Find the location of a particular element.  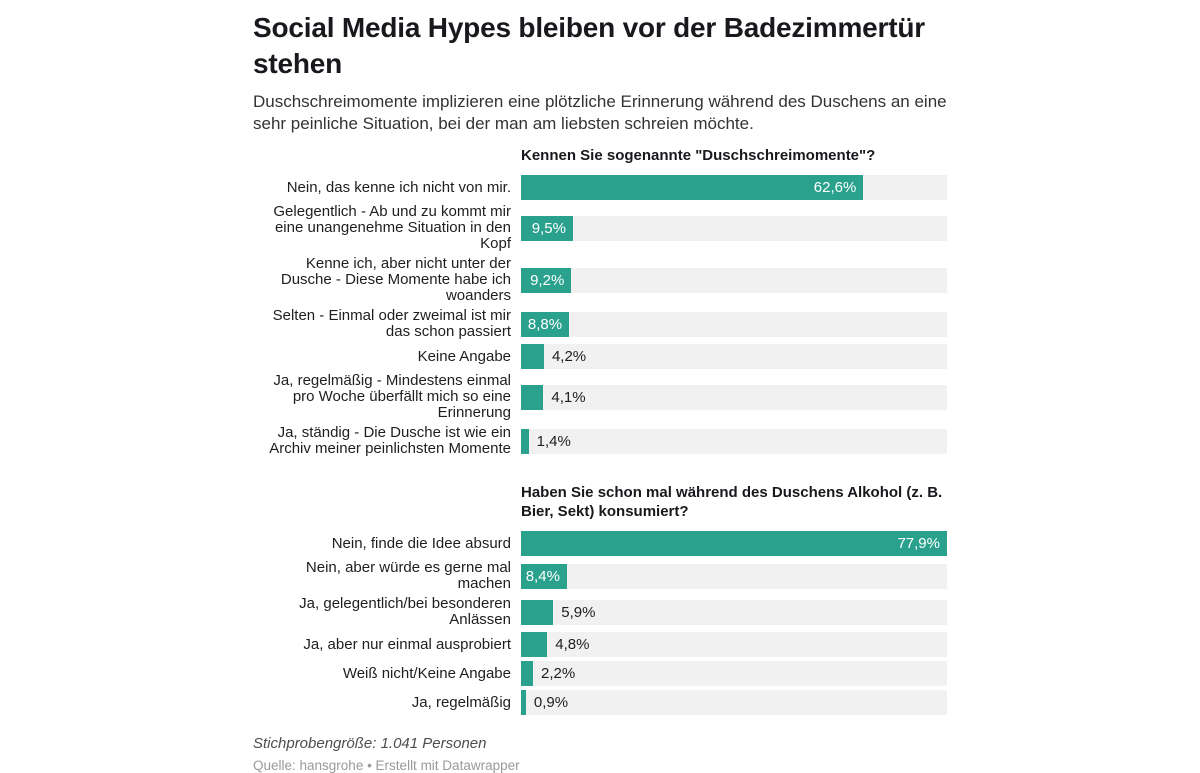

value-label: 4,8% is located at coordinates (572, 644).